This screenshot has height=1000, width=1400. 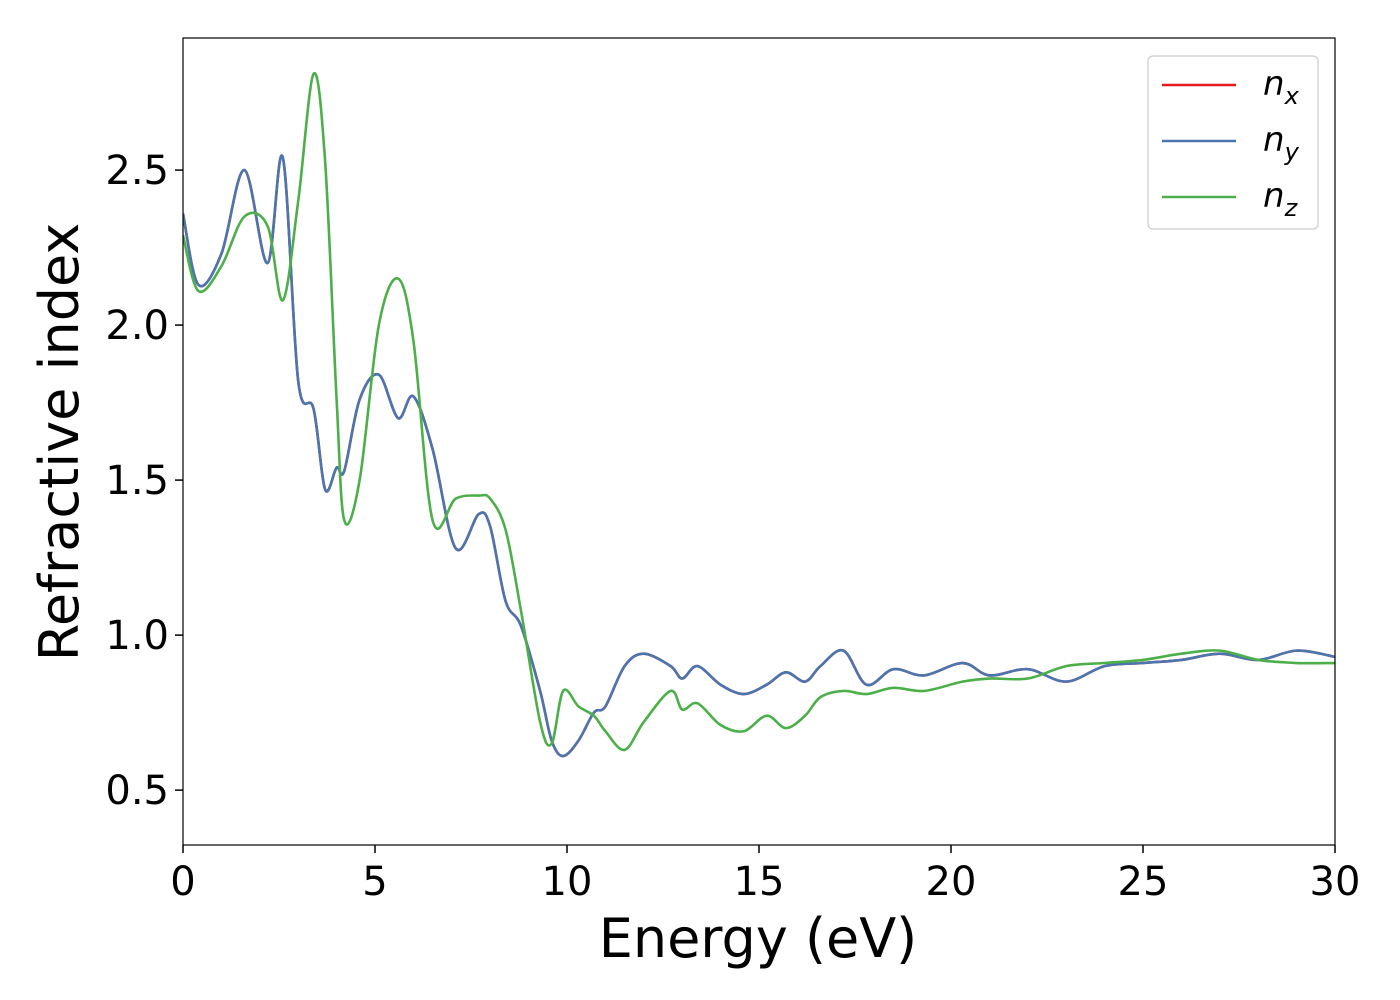 I want to click on y-tick-label: 2.5, so click(x=137, y=171).